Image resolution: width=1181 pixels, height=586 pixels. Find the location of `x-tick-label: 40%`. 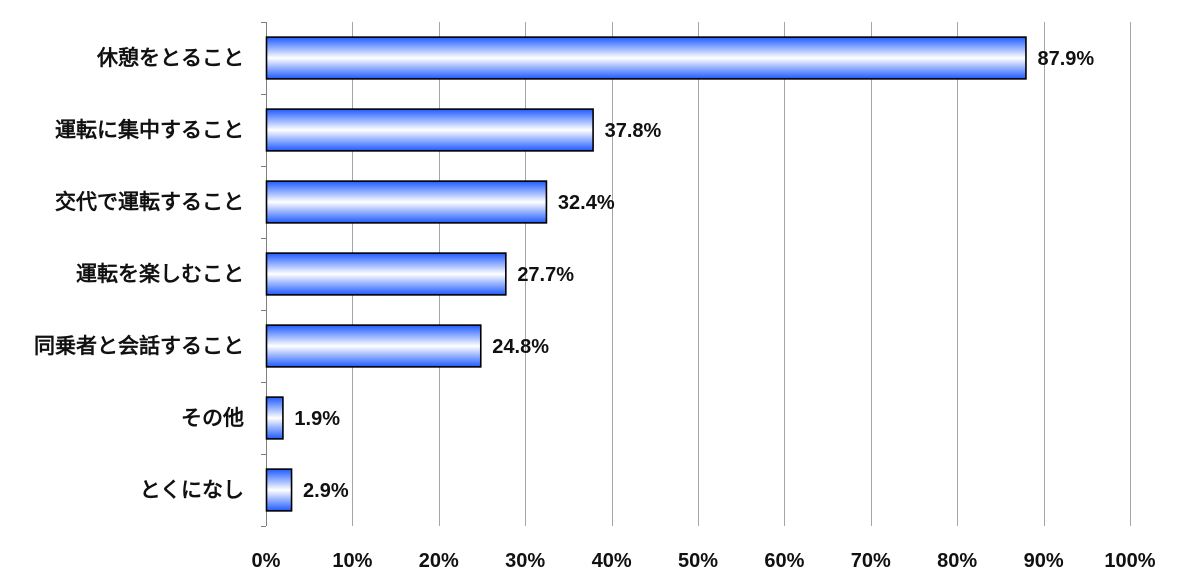

x-tick-label: 40% is located at coordinates (612, 561).